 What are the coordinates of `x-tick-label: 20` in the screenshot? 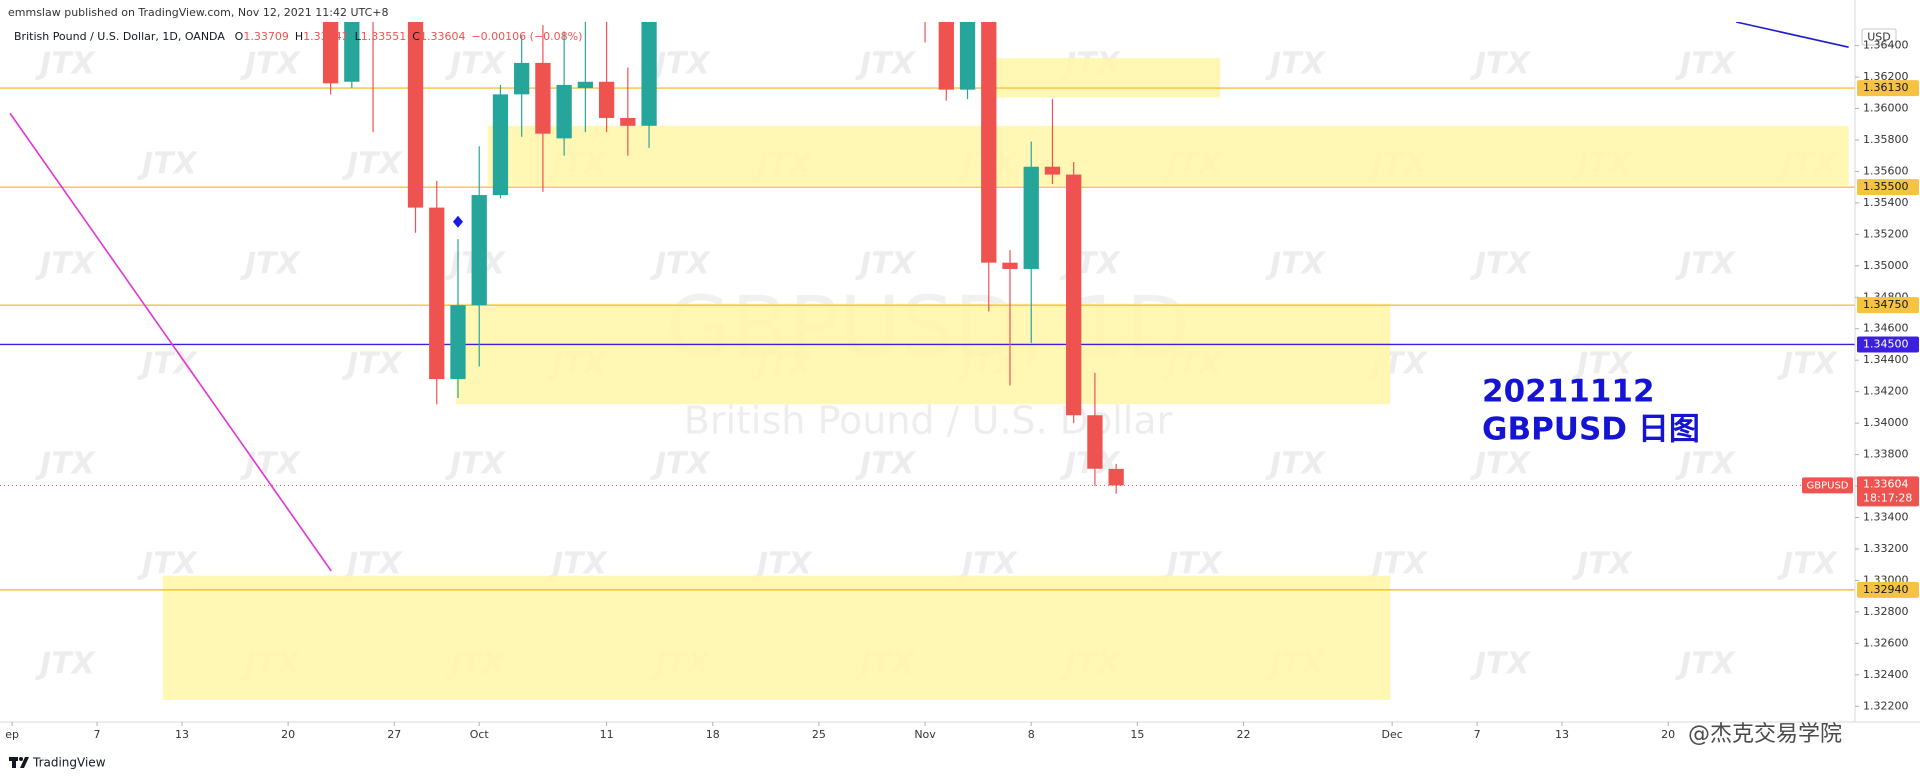 It's located at (1668, 734).